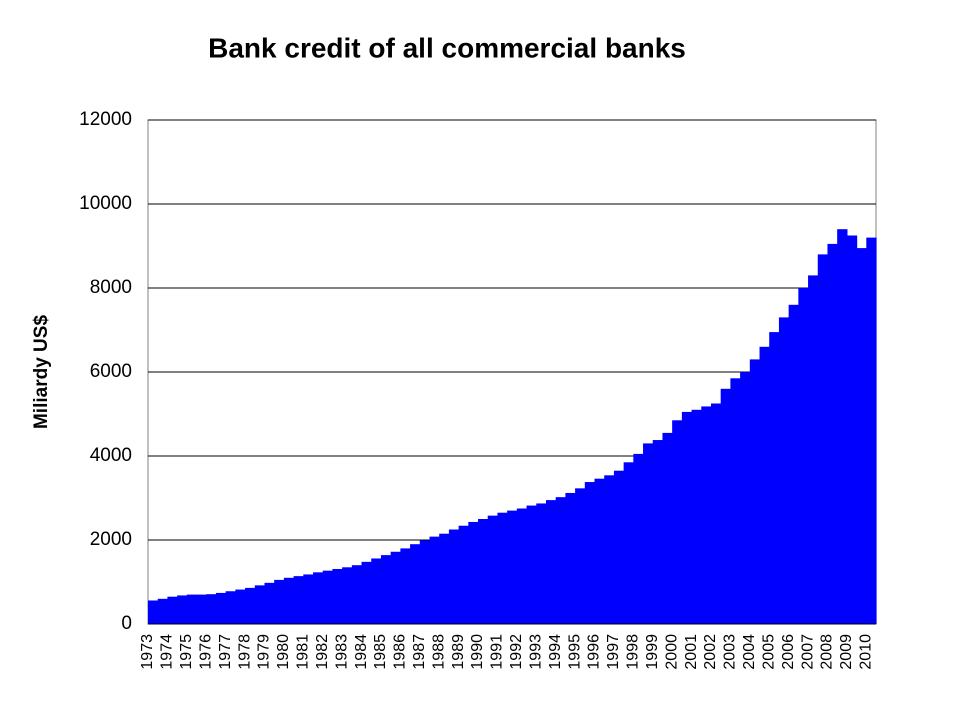 The width and height of the screenshot is (960, 720). Describe the element at coordinates (846, 652) in the screenshot. I see `x-tick-label: 2009` at that location.